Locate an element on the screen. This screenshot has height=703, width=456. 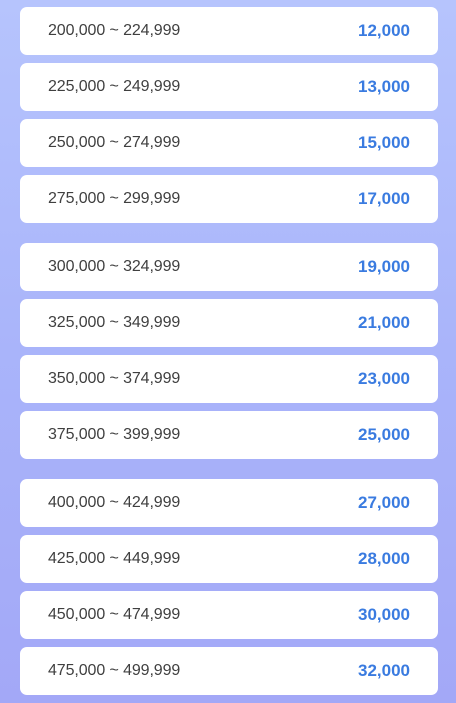
price-row: 225,000 ~ 249,999 13,000 is located at coordinates (229, 87).